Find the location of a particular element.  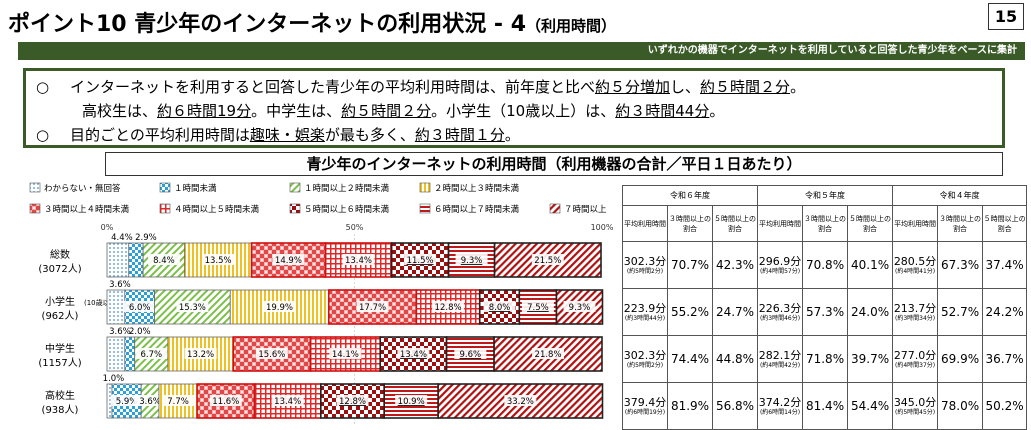

share-5h-cell: 24.2% is located at coordinates (1005, 312).